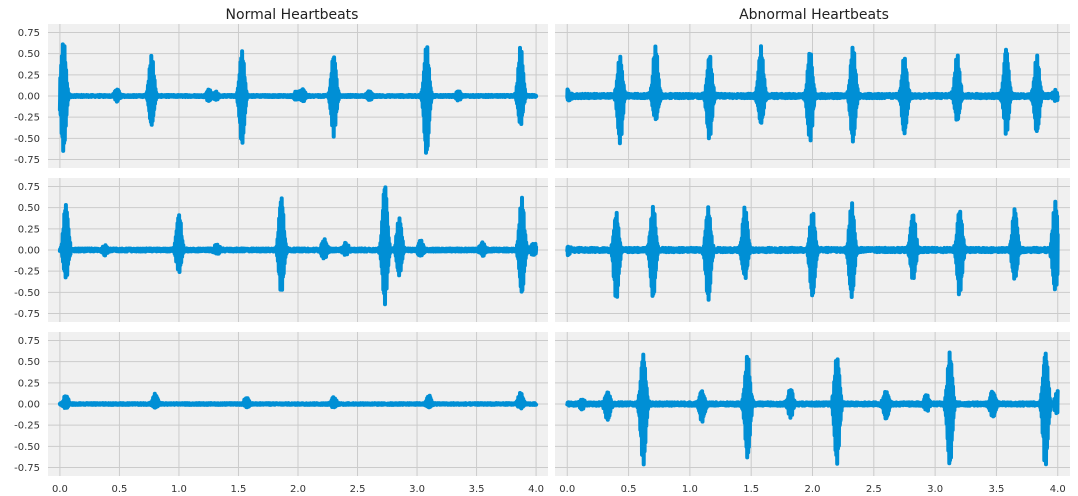  What do you see at coordinates (292, 15) in the screenshot?
I see `title-normal-heartbeats: Normal Heartbeats` at bounding box center [292, 15].